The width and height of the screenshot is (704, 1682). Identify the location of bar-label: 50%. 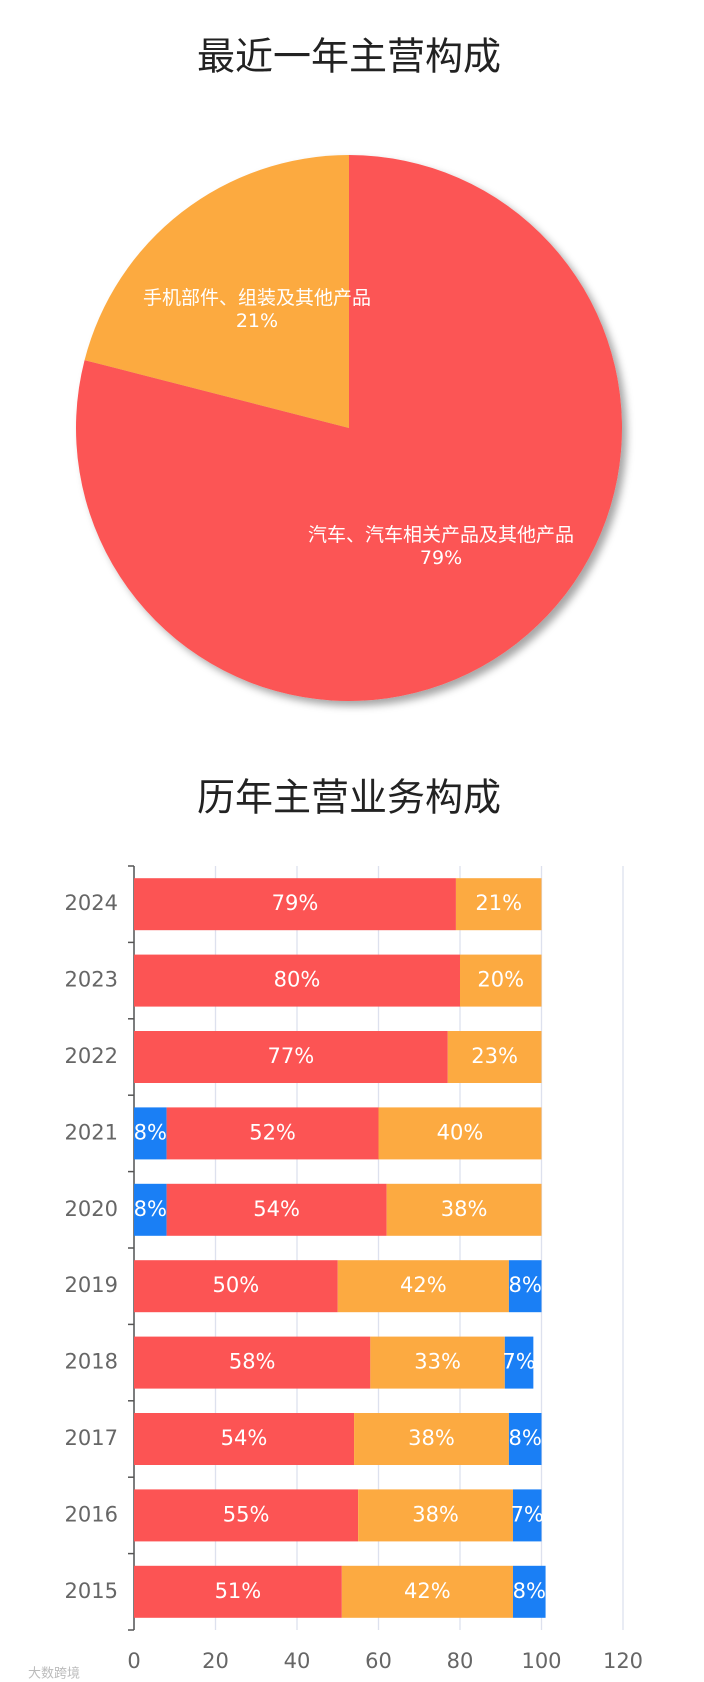
(236, 1285).